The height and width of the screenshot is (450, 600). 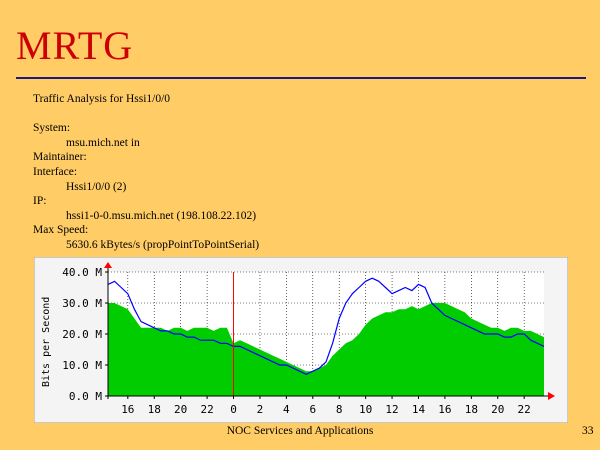 What do you see at coordinates (471, 409) in the screenshot?
I see `x-tick-label-13: 18` at bounding box center [471, 409].